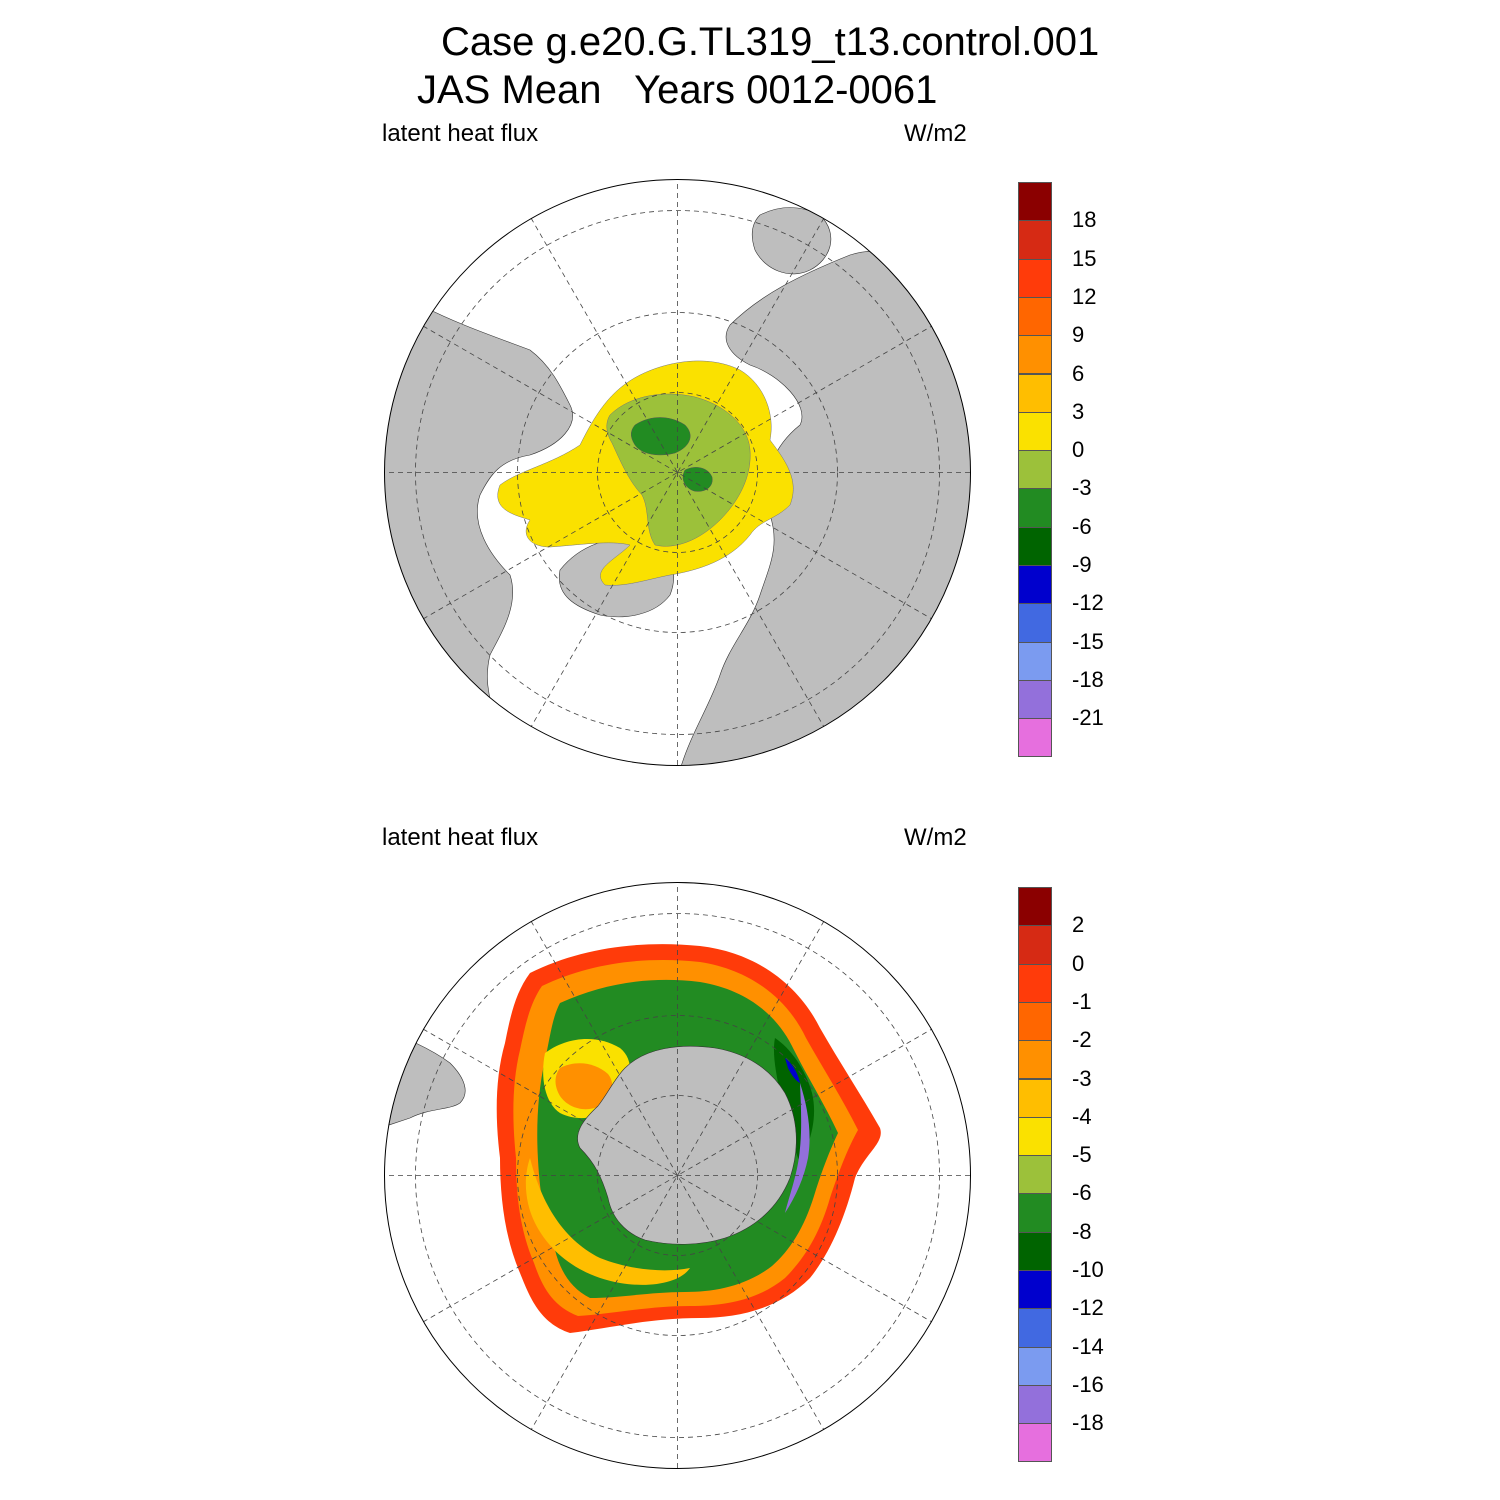  What do you see at coordinates (1078, 373) in the screenshot?
I see `north-colorbar-tick-label: 6` at bounding box center [1078, 373].